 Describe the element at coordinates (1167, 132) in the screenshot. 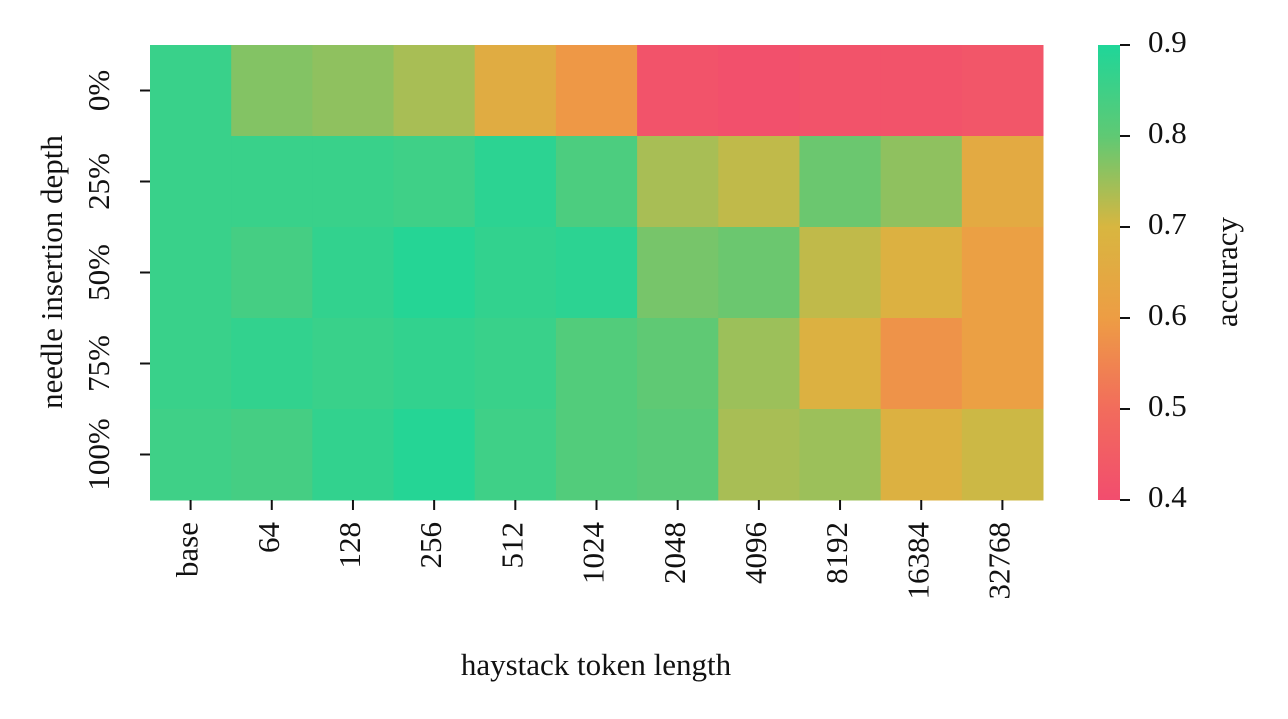

I see `colorbar-tick-label: 0.8` at that location.